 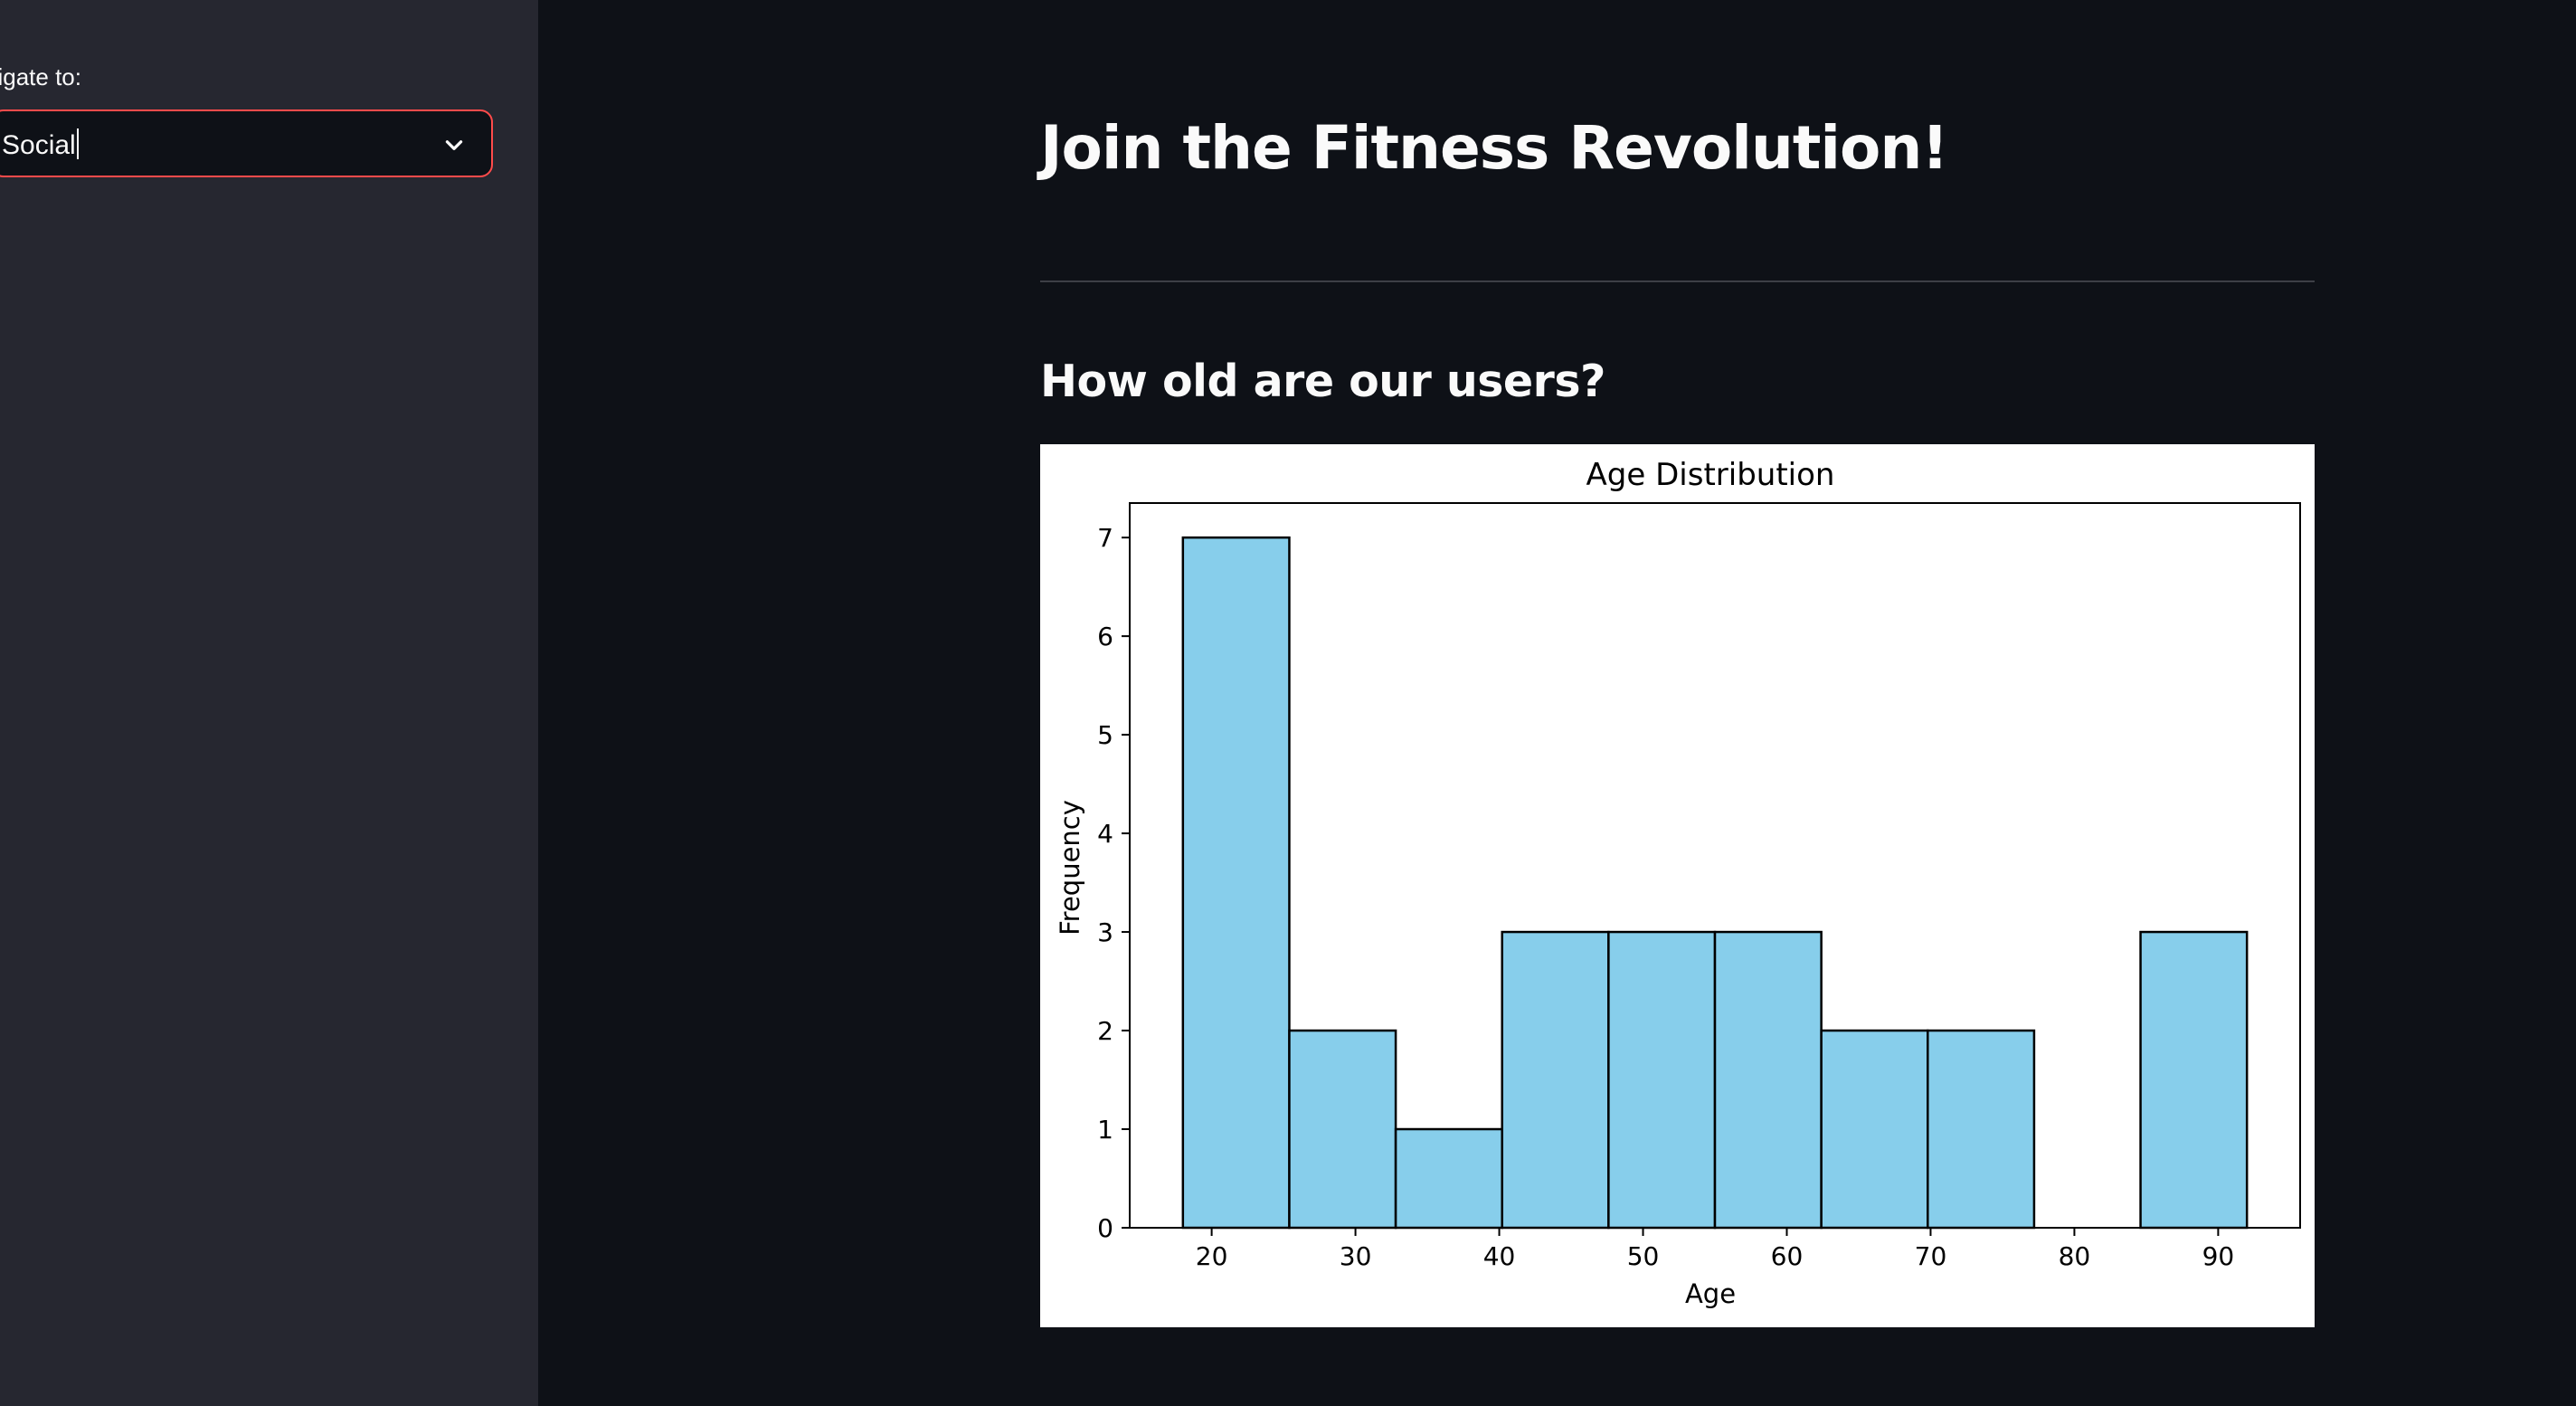 What do you see at coordinates (1105, 538) in the screenshot?
I see `y-tick-label: 7` at bounding box center [1105, 538].